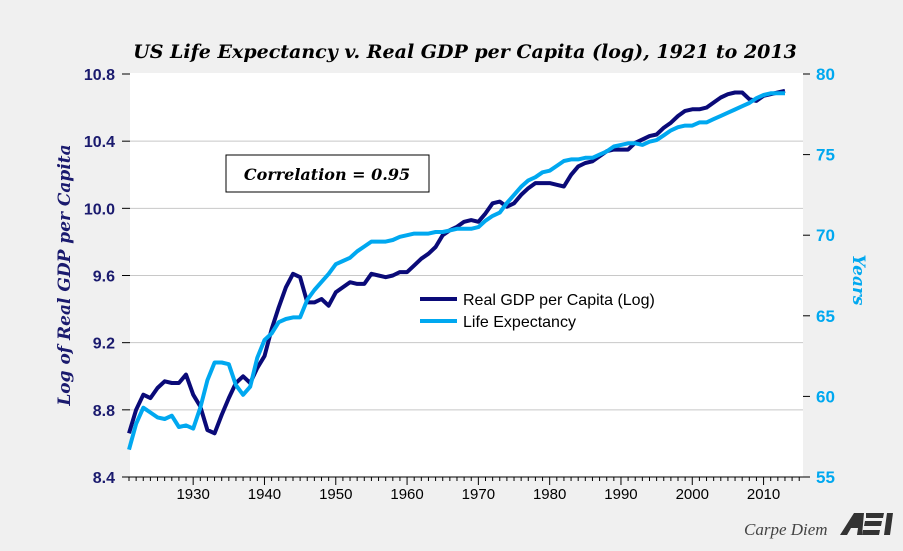 Image resolution: width=903 pixels, height=551 pixels. What do you see at coordinates (559, 300) in the screenshot?
I see `legend-label-gdp: Real GDP per Capita (Log)` at bounding box center [559, 300].